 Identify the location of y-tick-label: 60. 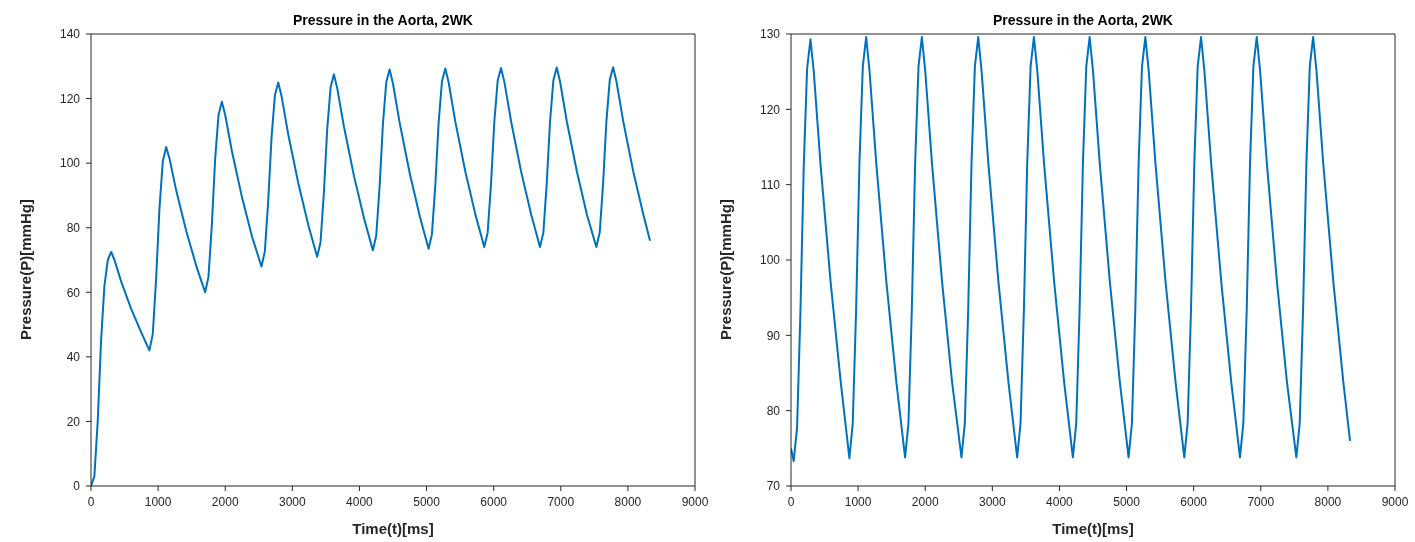
(73, 292).